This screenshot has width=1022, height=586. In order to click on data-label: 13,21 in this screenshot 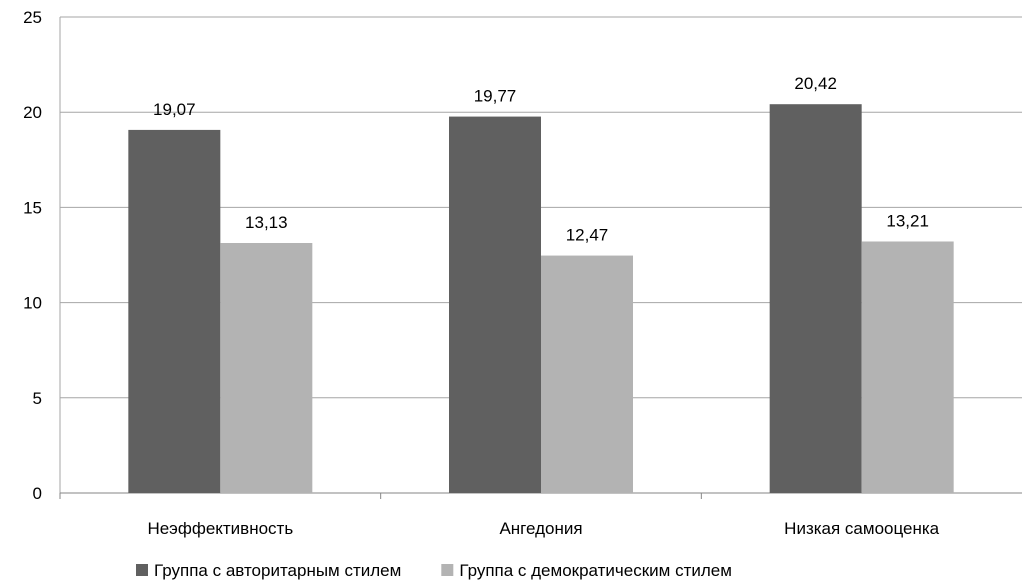, I will do `click(907, 220)`.